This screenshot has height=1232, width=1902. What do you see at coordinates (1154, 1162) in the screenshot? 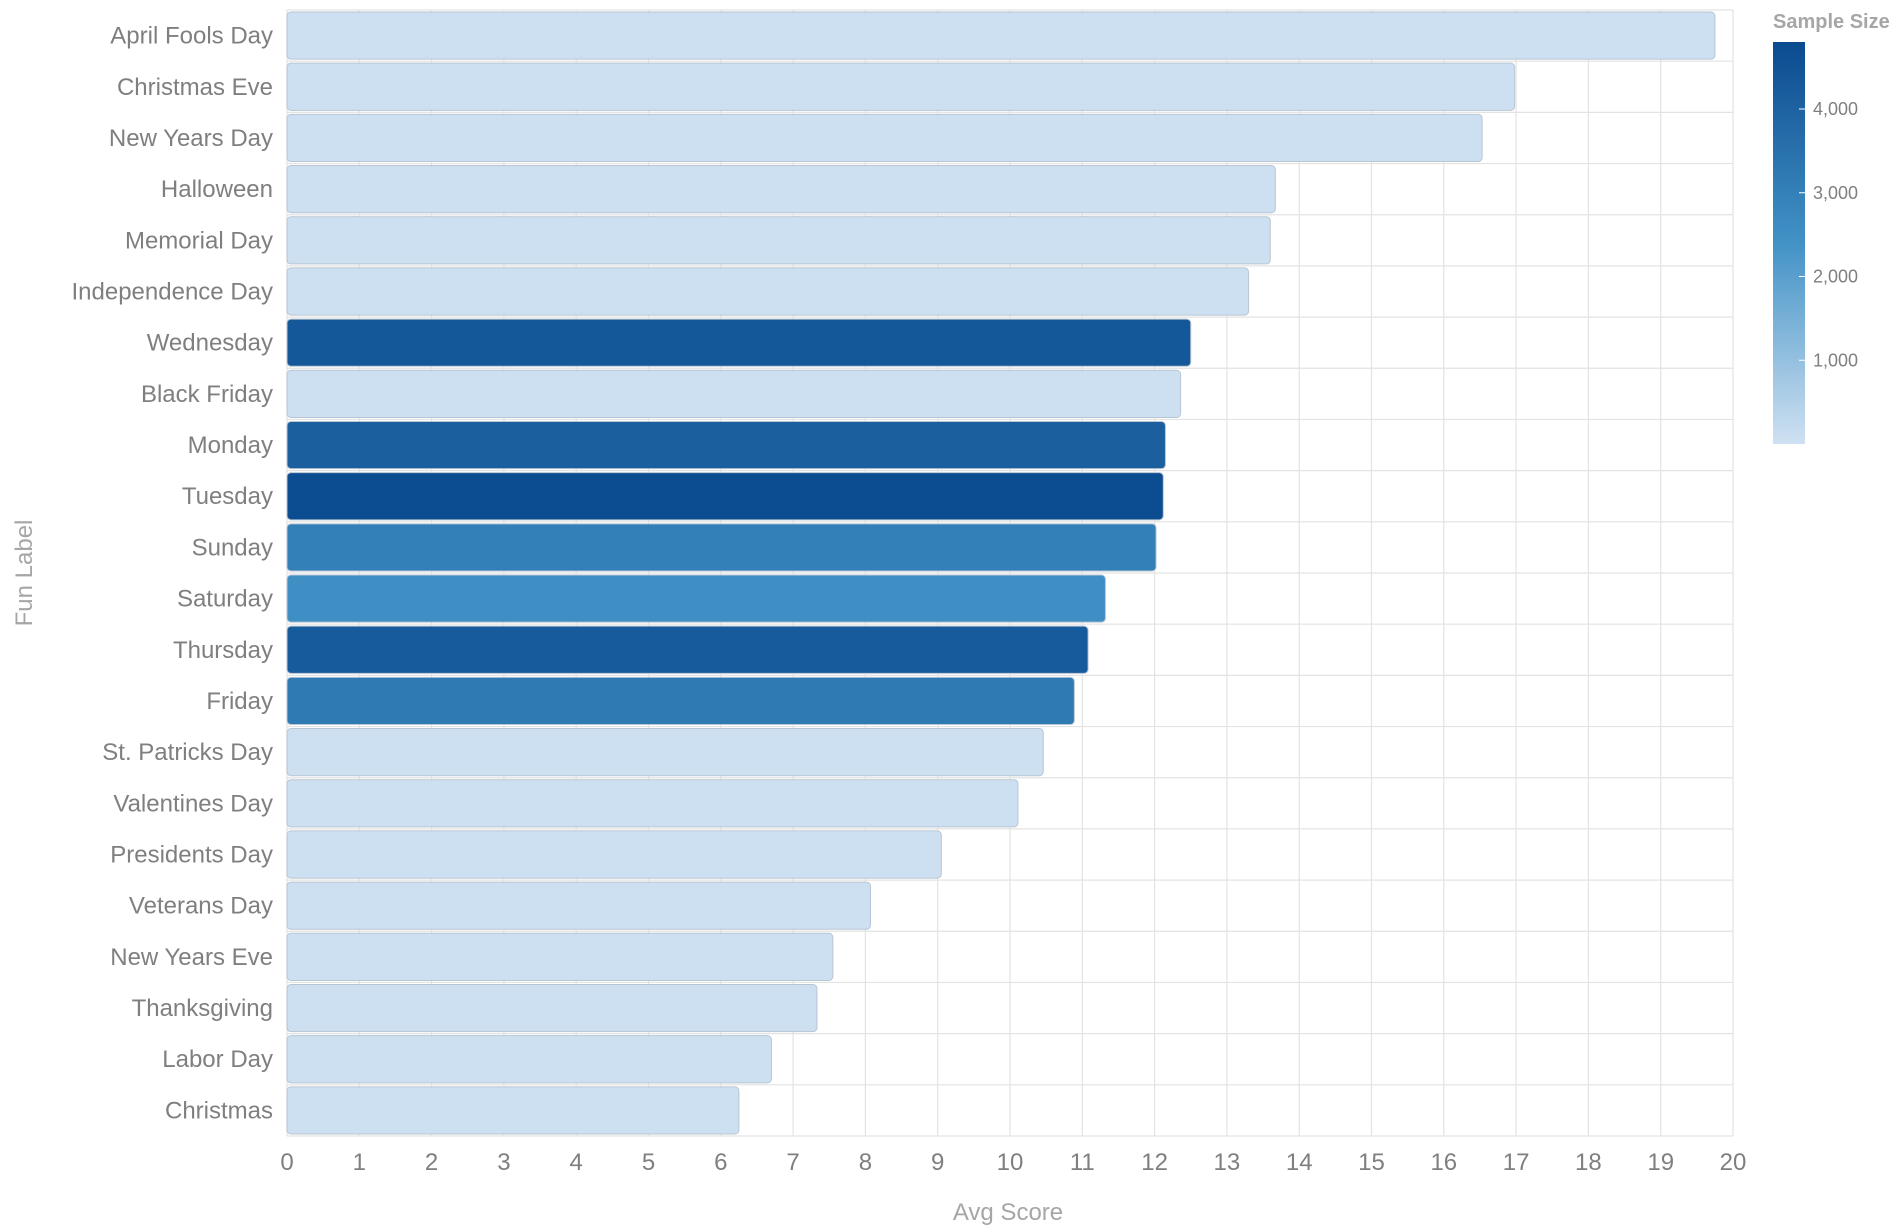
I see `x-tick-label: 12` at bounding box center [1154, 1162].